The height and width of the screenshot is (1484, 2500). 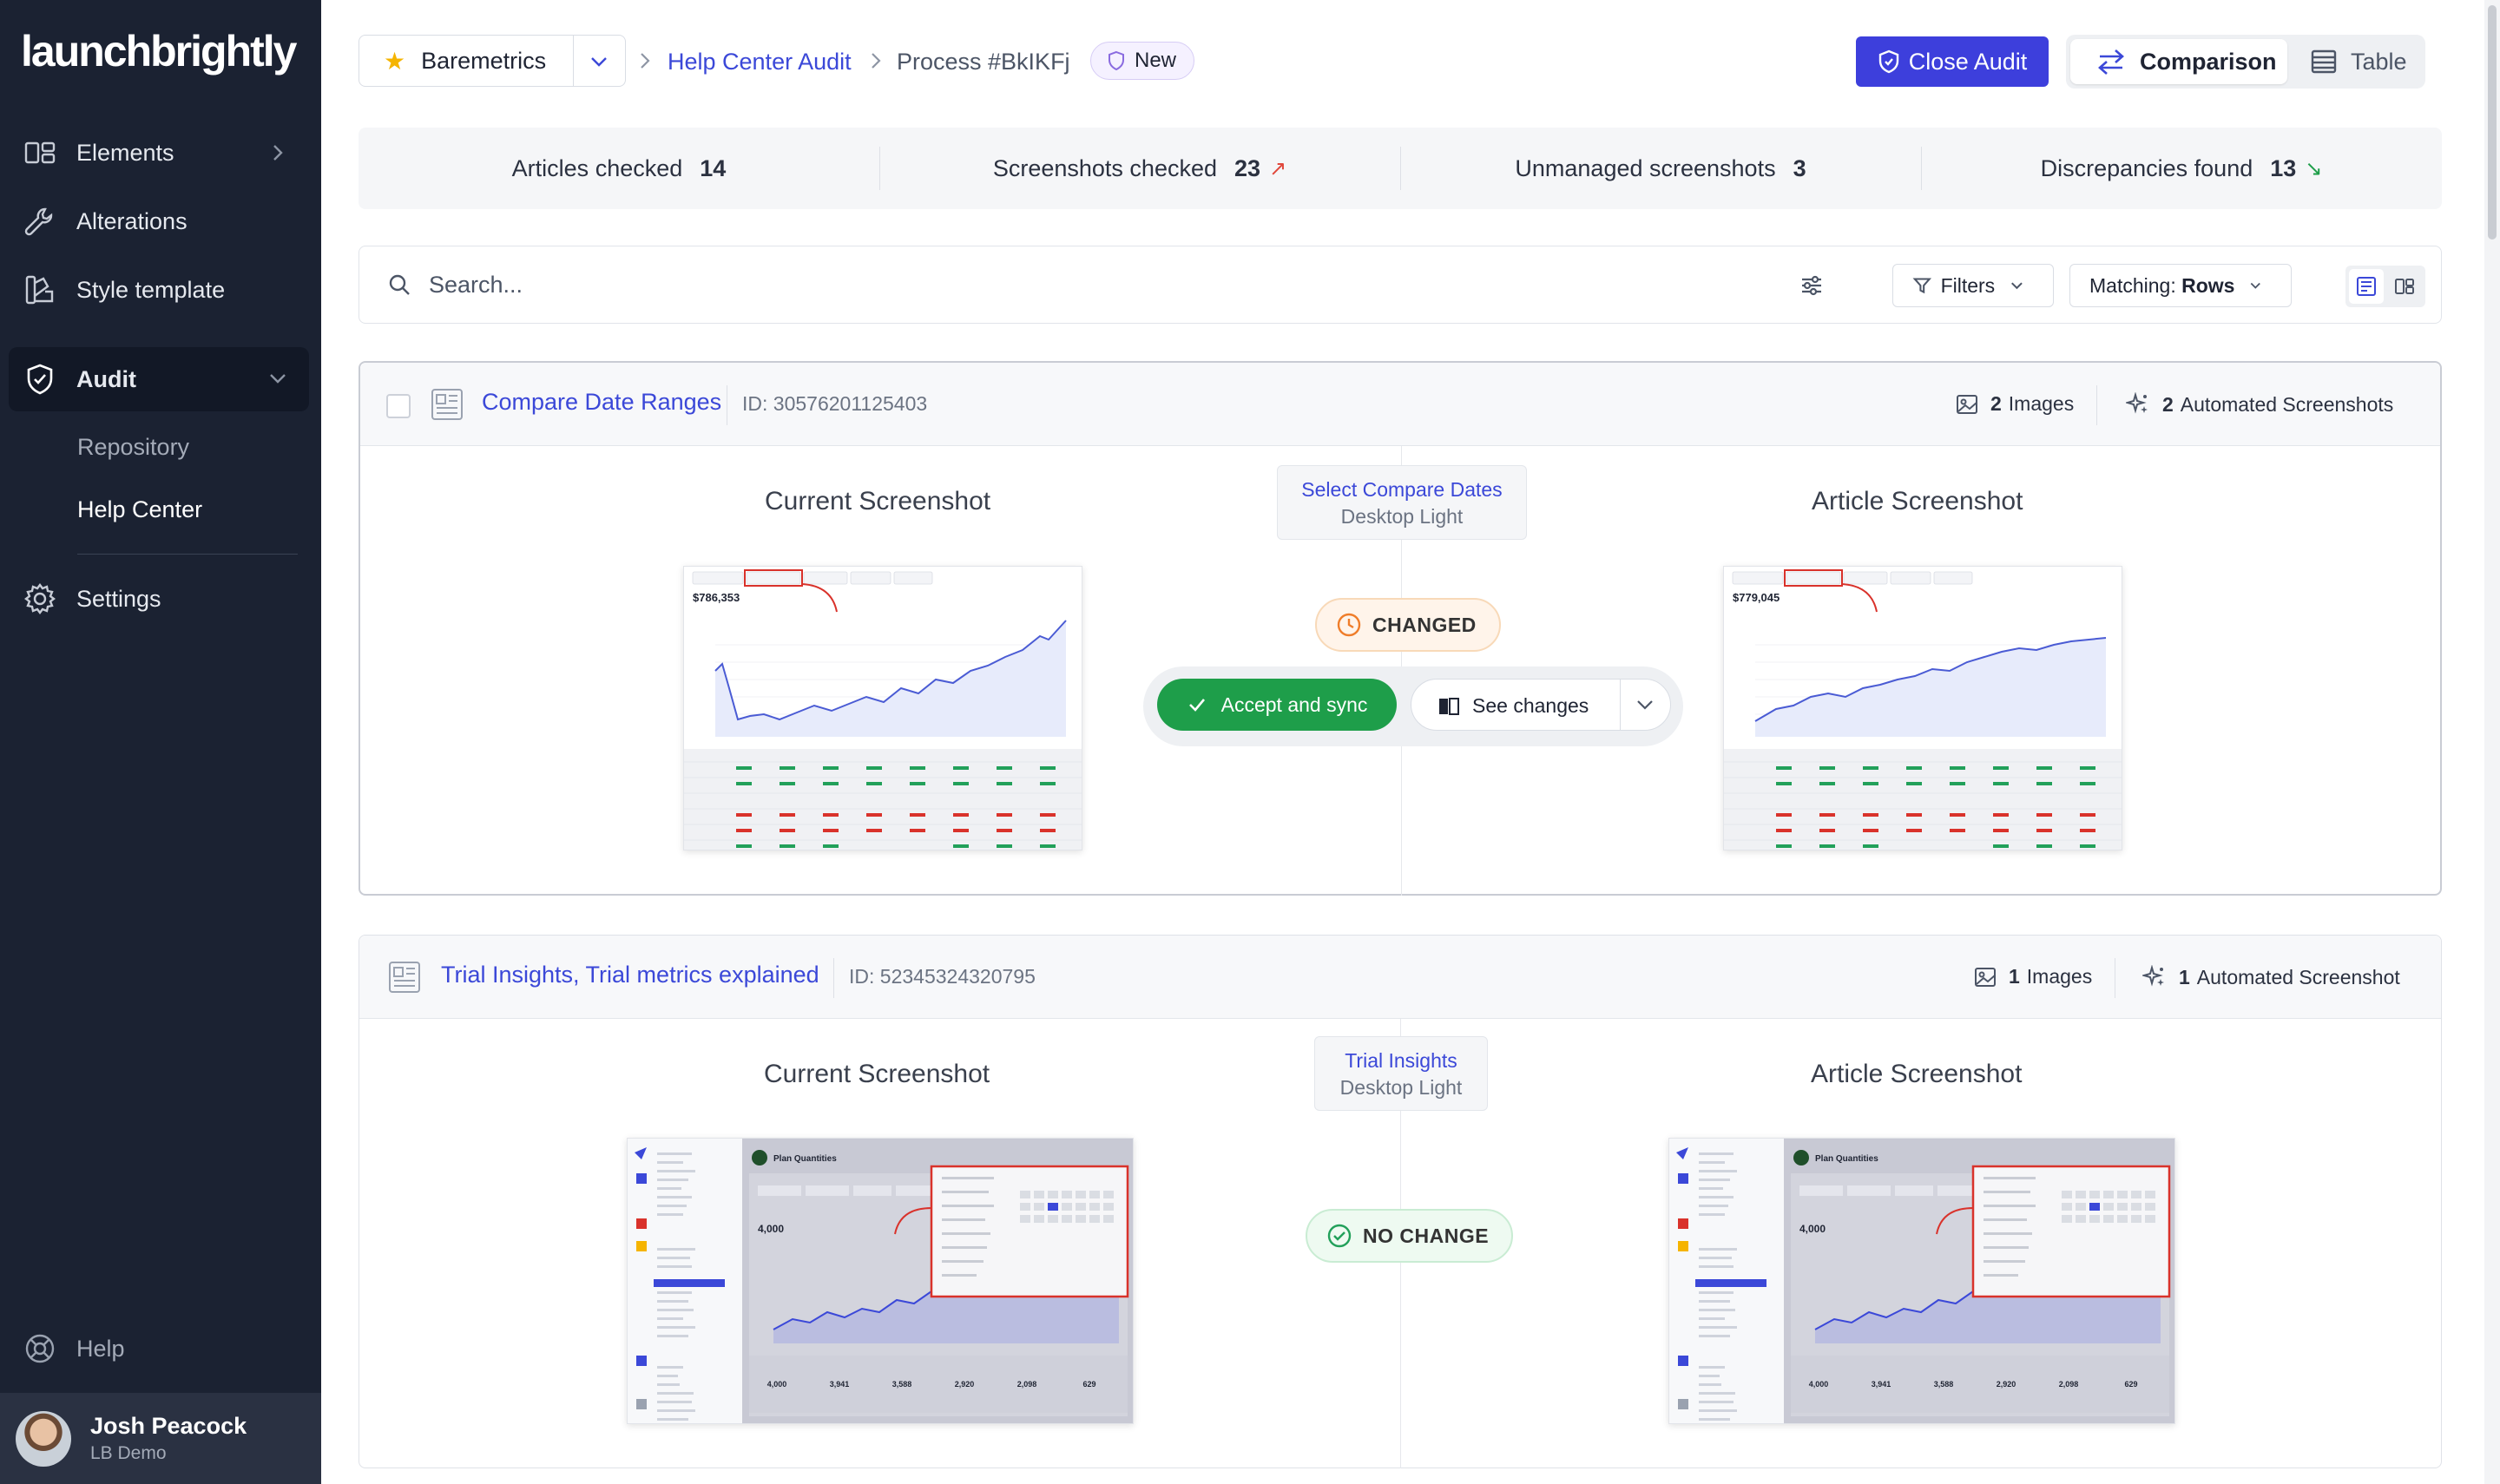 What do you see at coordinates (2168, 404) in the screenshot?
I see `automated-count-value: 2` at bounding box center [2168, 404].